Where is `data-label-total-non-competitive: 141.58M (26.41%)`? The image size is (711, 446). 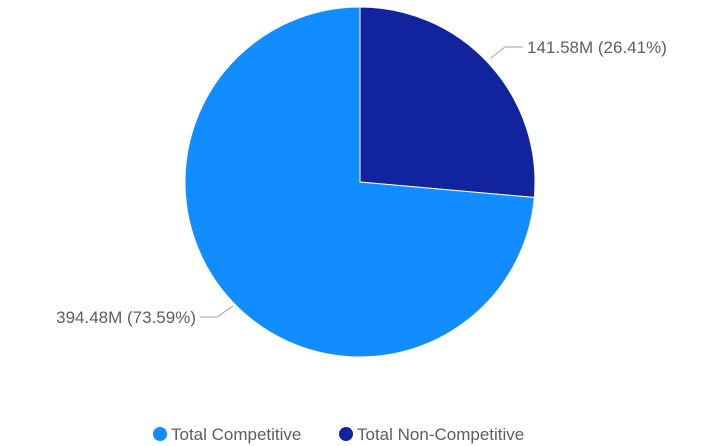 data-label-total-non-competitive: 141.58M (26.41%) is located at coordinates (578, 48).